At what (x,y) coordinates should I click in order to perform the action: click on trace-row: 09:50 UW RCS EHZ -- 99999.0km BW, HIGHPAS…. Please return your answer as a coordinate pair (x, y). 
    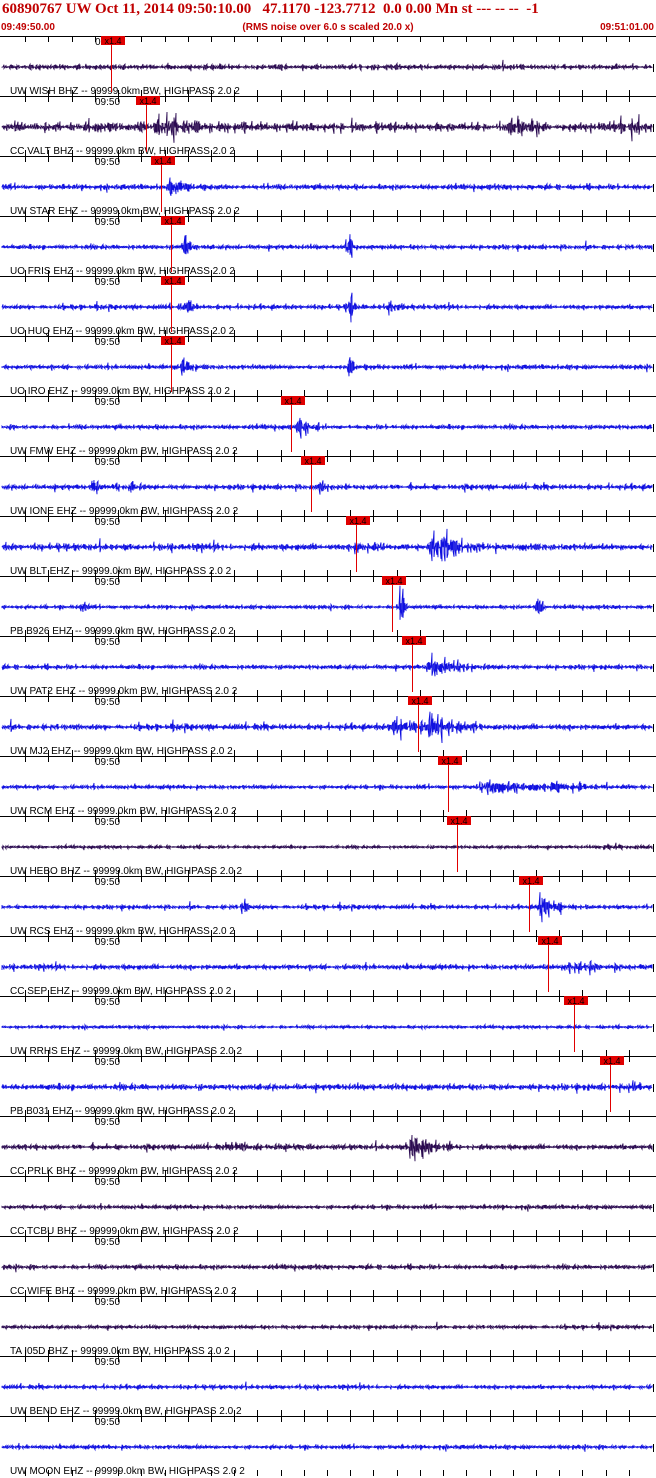
    Looking at the image, I should click on (328, 906).